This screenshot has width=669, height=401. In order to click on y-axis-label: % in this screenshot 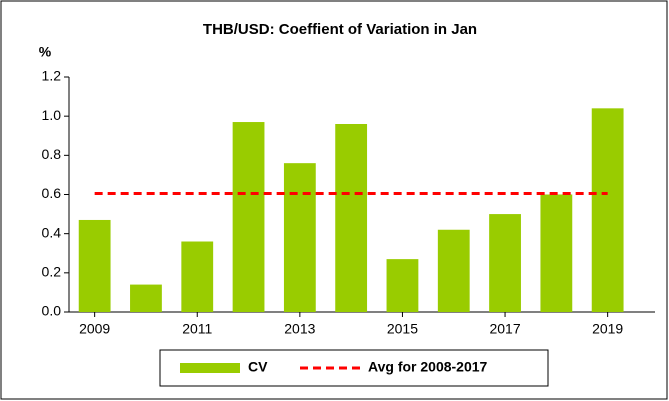, I will do `click(45, 52)`.